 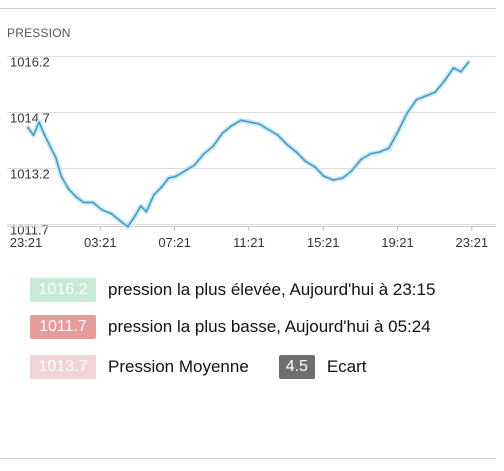 I want to click on y-tick-label: 1016.2, so click(x=30, y=62).